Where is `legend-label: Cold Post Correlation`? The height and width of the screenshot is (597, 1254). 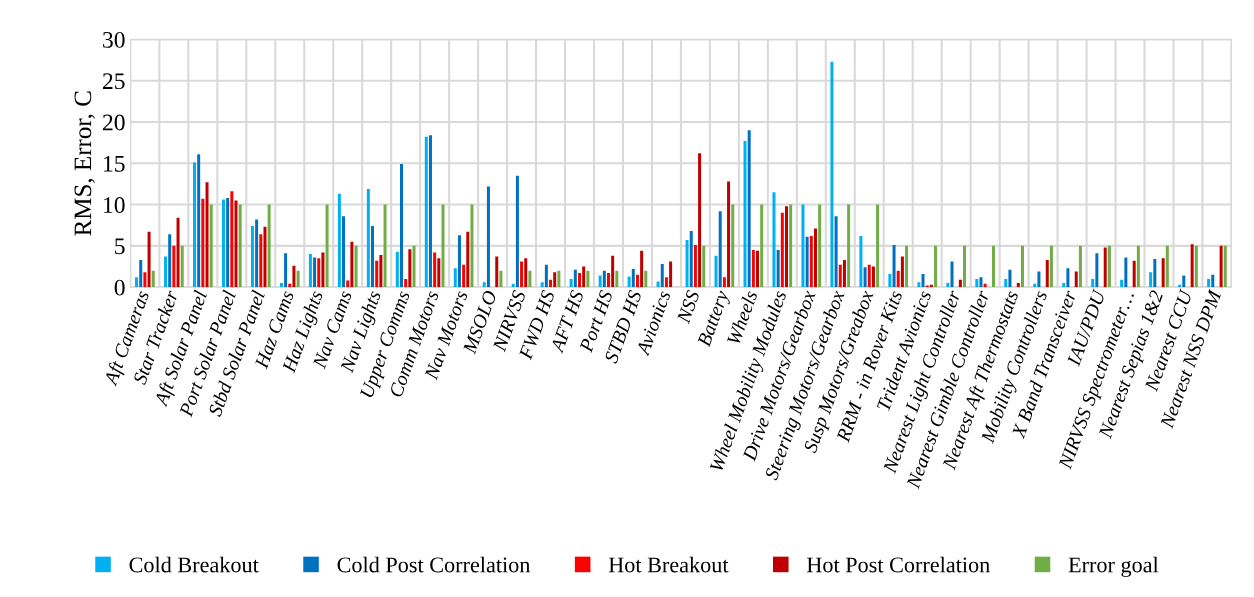
legend-label: Cold Post Correlation is located at coordinates (434, 564).